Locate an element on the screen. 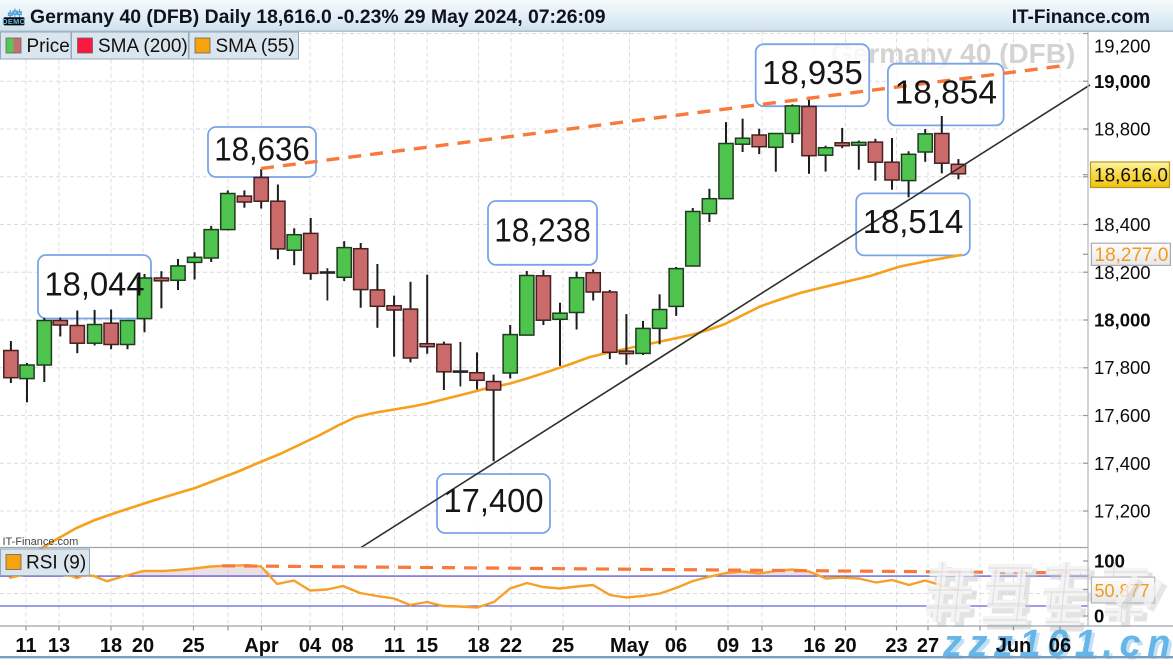  svg-text: Apr is located at coordinates (261, 646).